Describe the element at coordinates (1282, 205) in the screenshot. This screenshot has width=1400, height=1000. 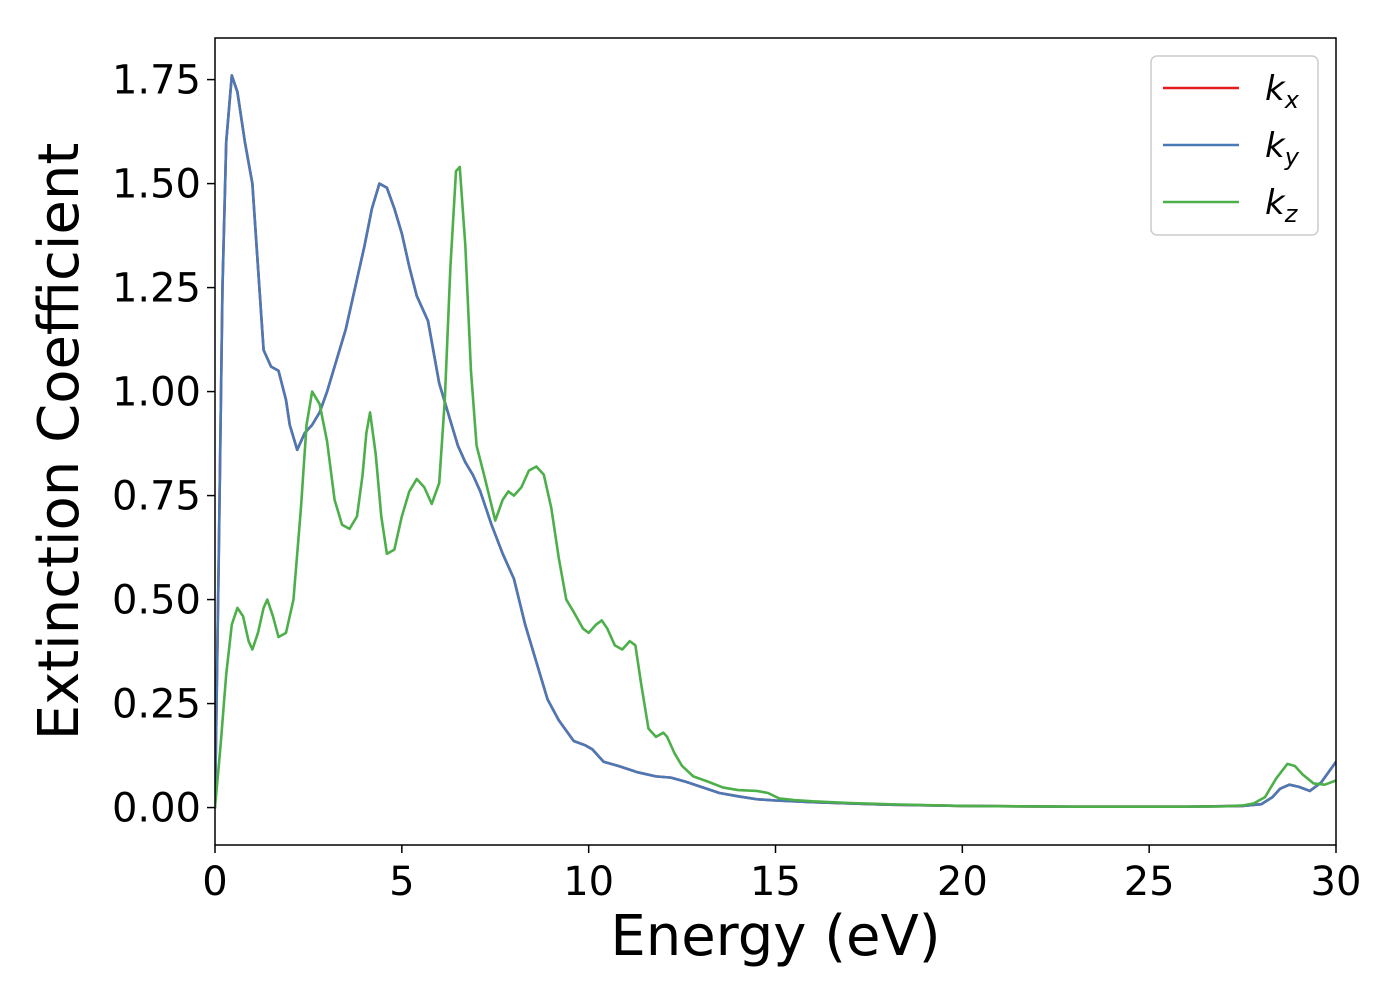
I see `legend-label-kz: kz` at that location.